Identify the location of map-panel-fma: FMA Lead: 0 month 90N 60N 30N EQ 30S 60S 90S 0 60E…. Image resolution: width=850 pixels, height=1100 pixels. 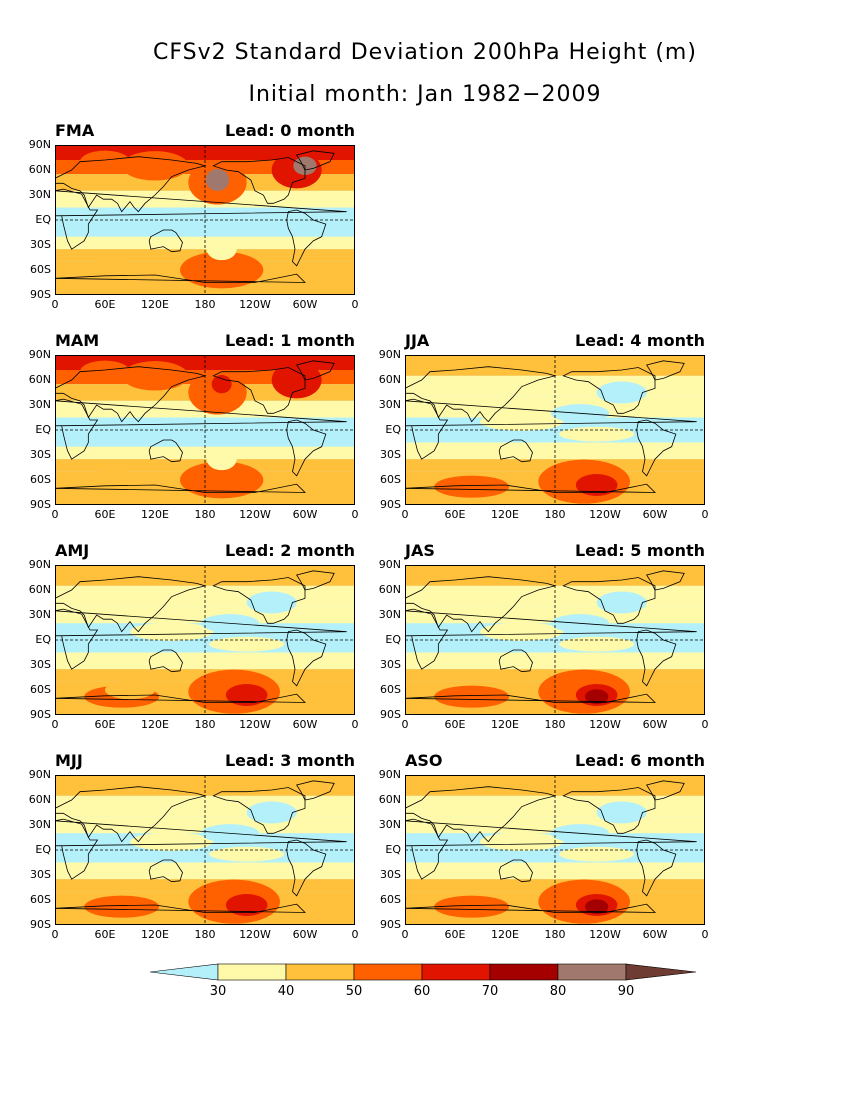
(191, 223).